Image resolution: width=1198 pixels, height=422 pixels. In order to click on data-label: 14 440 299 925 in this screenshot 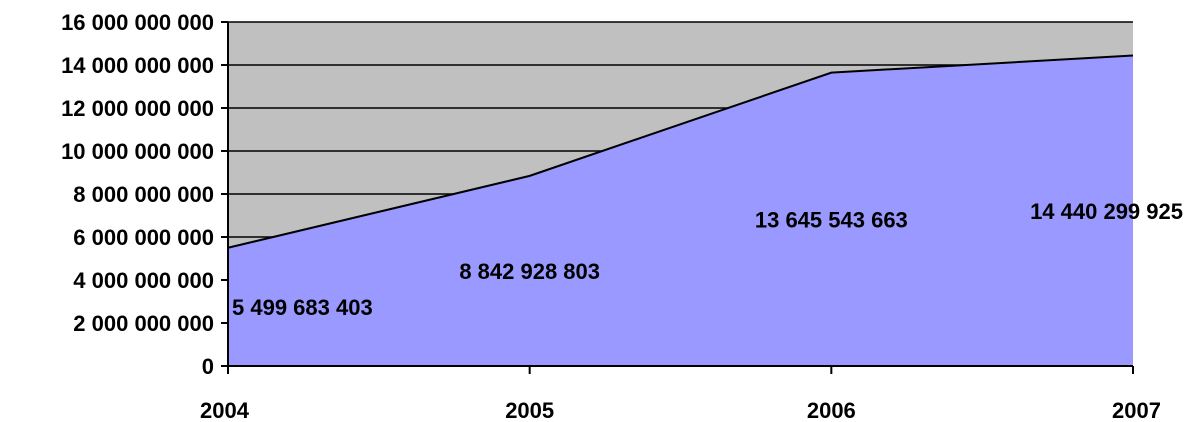, I will do `click(1106, 211)`.